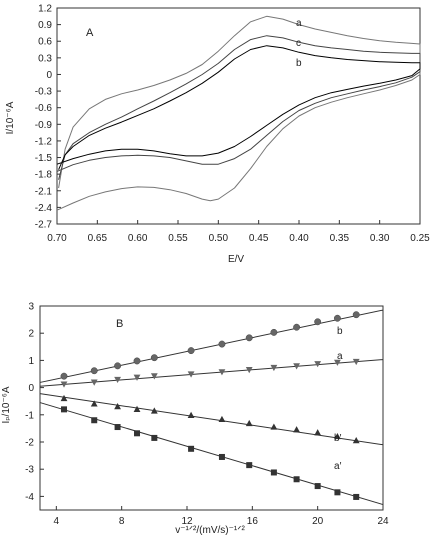  What do you see at coordinates (259, 238) in the screenshot?
I see `panel-a-x-tick-label: 0.45` at bounding box center [259, 238].